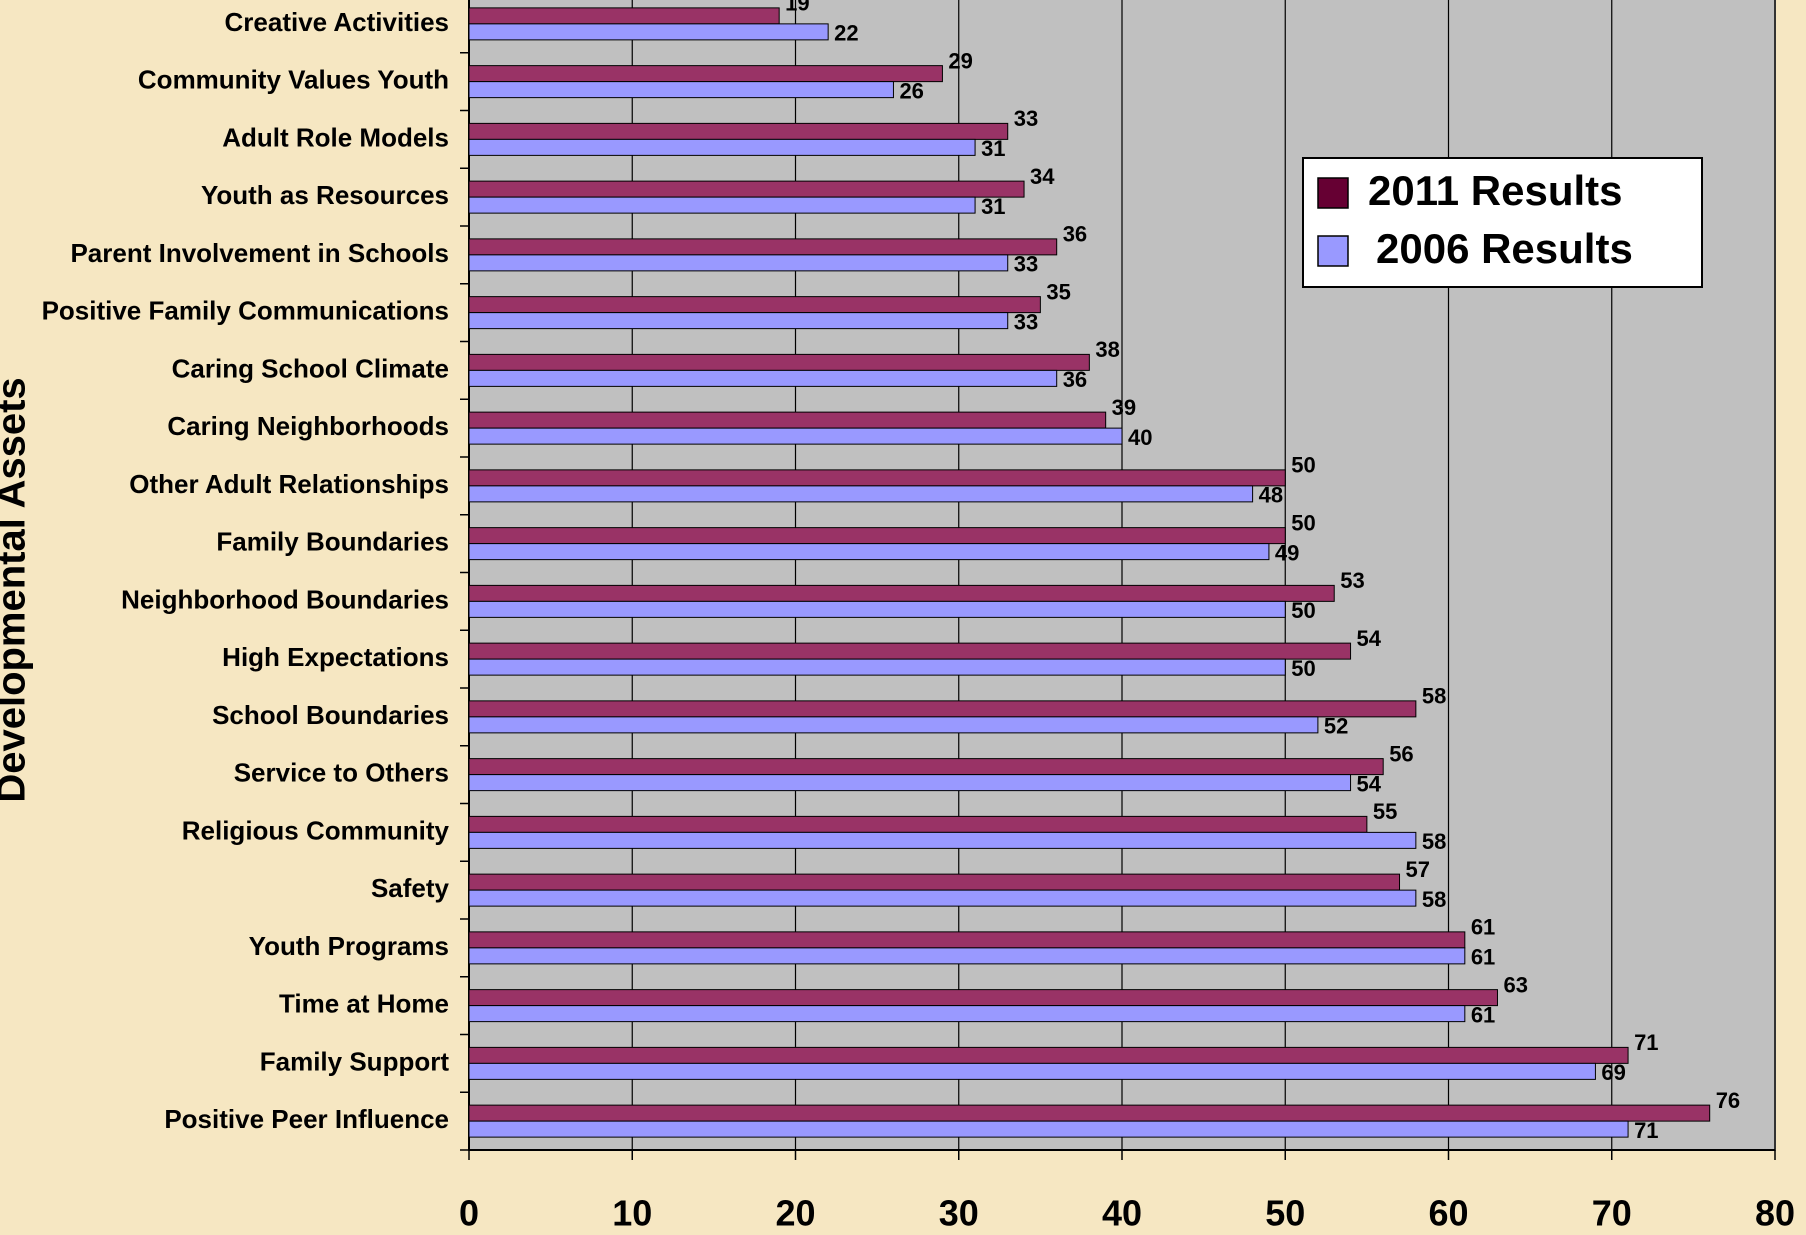 The height and width of the screenshot is (1235, 1806). What do you see at coordinates (1775, 1213) in the screenshot?
I see `x-tick-label: 80` at bounding box center [1775, 1213].